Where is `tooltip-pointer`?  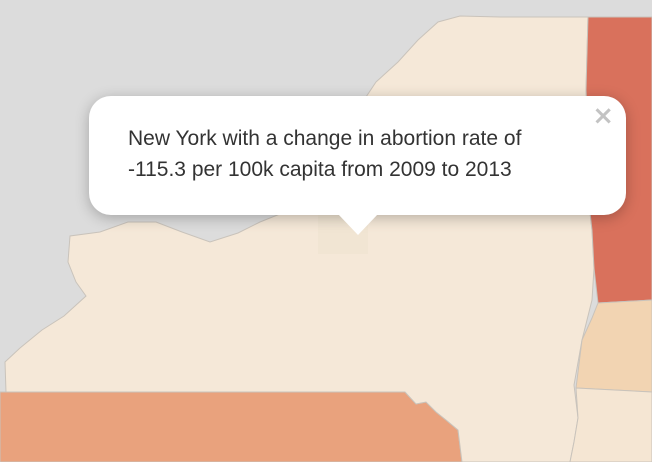
tooltip-pointer is located at coordinates (358, 224).